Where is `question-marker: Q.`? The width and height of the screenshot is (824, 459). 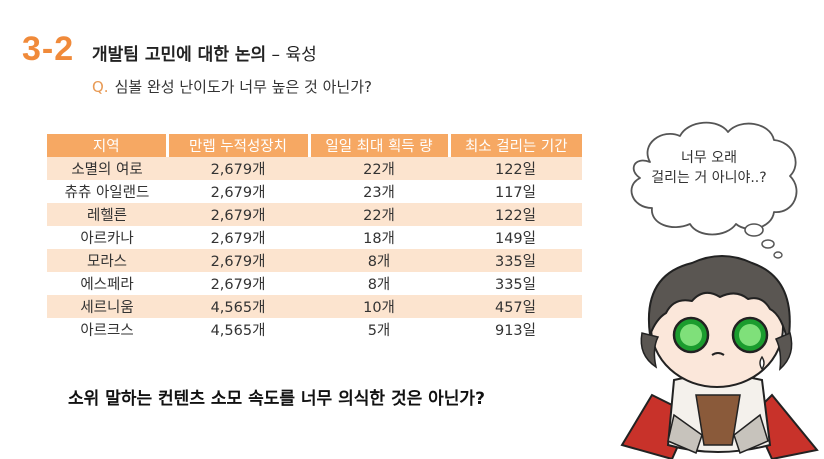
question-marker: Q. is located at coordinates (100, 87).